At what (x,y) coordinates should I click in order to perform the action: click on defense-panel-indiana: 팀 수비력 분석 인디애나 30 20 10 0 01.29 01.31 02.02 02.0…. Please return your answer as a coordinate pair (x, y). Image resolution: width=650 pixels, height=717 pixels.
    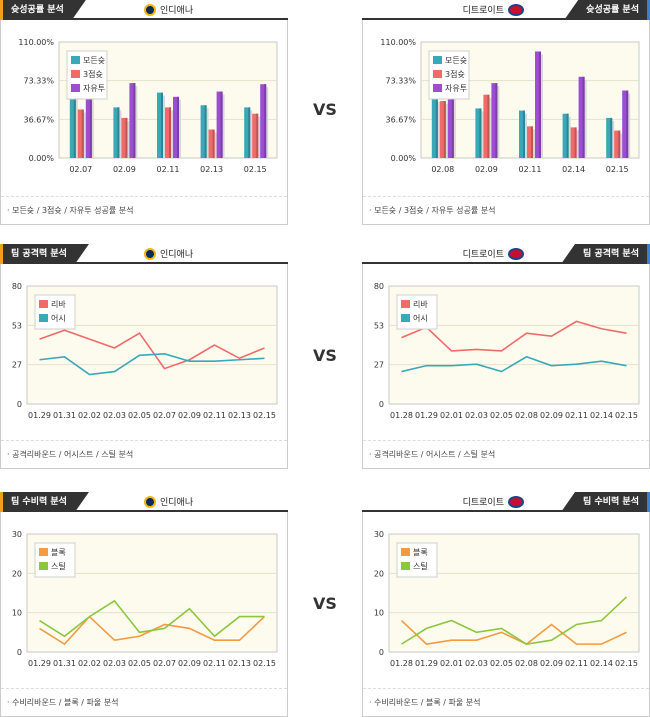
    Looking at the image, I should click on (144, 604).